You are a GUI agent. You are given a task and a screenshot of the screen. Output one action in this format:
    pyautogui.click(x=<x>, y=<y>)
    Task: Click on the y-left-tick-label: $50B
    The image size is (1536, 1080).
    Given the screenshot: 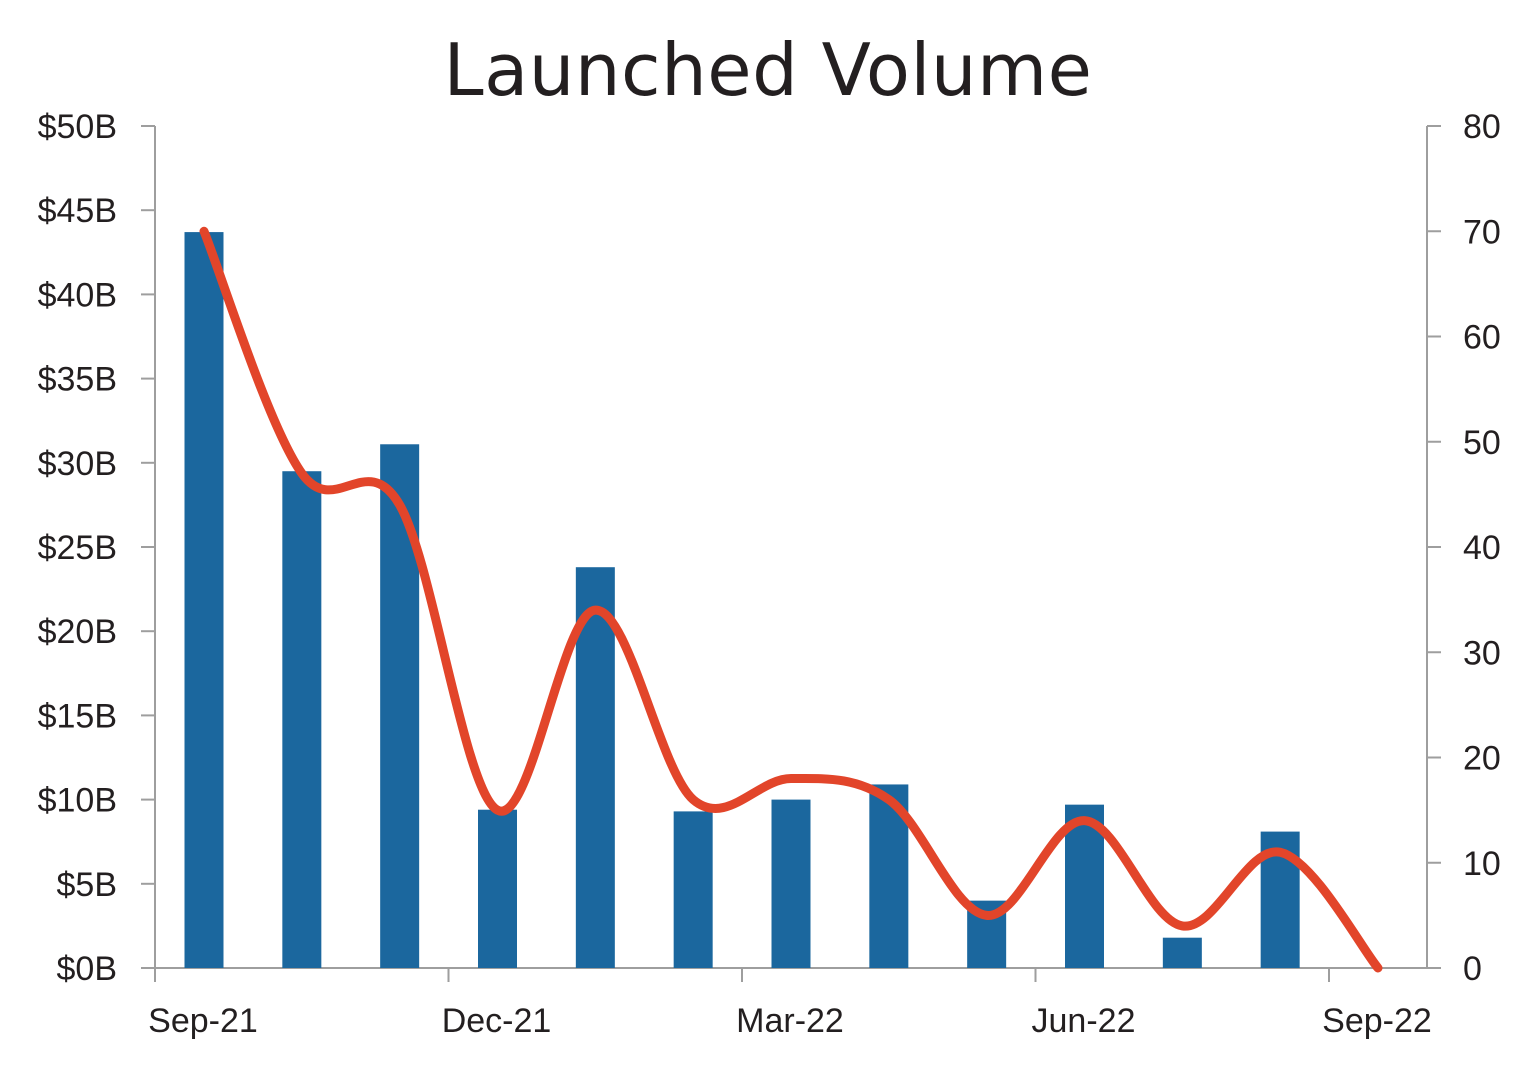 What is the action you would take?
    pyautogui.click(x=77, y=127)
    